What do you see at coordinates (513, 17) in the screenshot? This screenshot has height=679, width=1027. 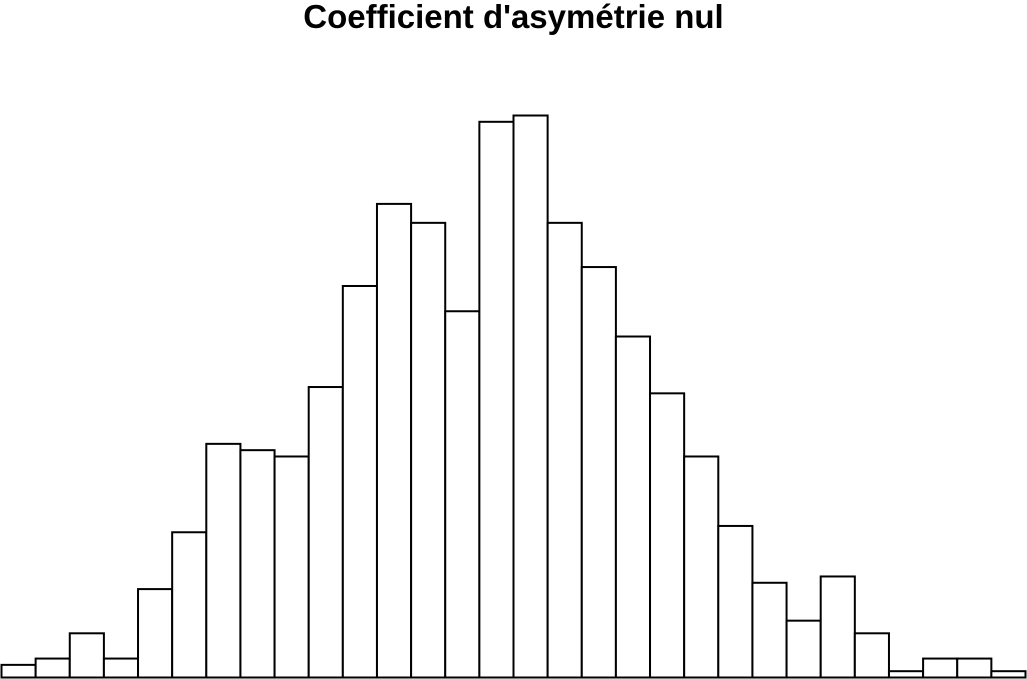 I see `chart-title: Coefficient d'asymétrie nul` at bounding box center [513, 17].